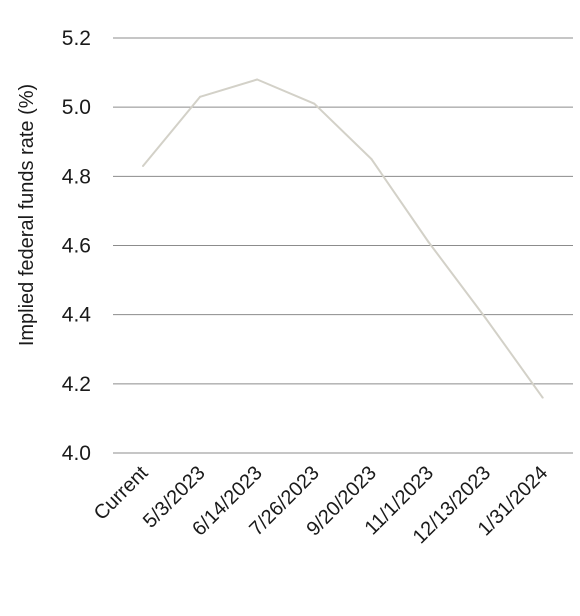 This screenshot has height=616, width=580. What do you see at coordinates (77, 315) in the screenshot?
I see `y-tick-label: 4.4` at bounding box center [77, 315].